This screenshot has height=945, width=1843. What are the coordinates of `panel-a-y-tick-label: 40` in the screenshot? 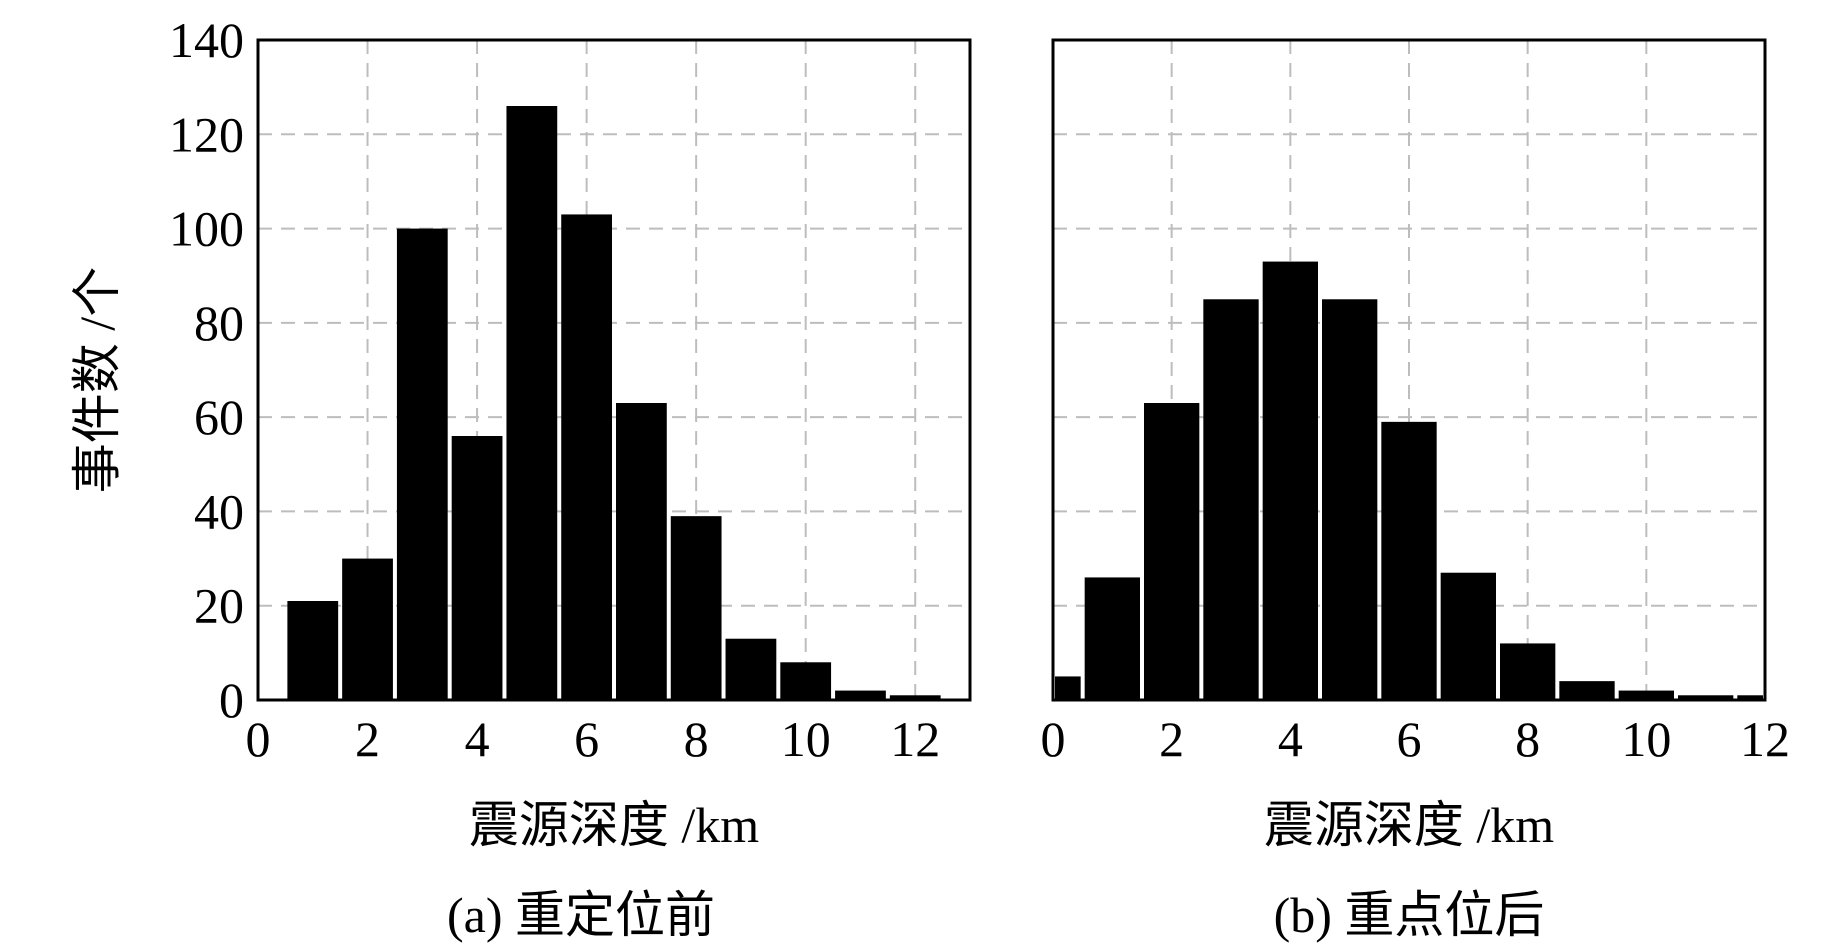 It's located at (219, 511).